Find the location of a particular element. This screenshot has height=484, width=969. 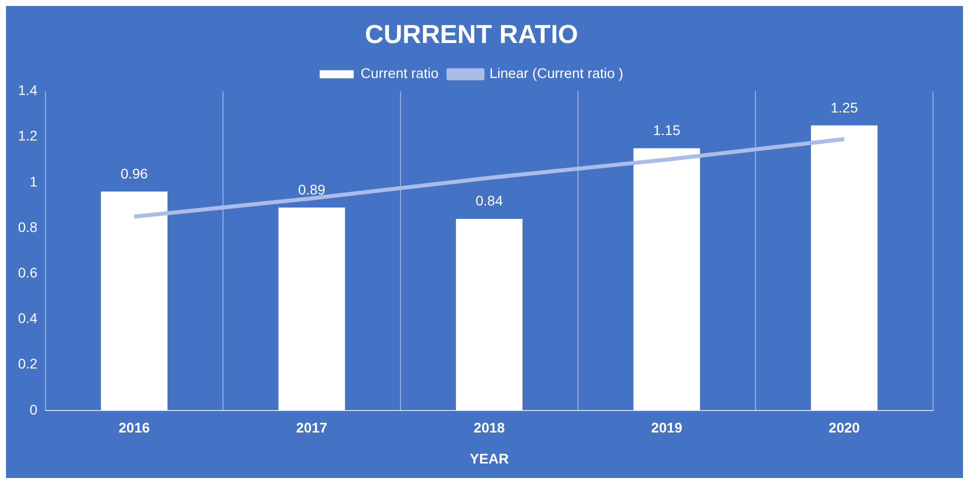

y-tick-label: 0.8 is located at coordinates (28, 226).